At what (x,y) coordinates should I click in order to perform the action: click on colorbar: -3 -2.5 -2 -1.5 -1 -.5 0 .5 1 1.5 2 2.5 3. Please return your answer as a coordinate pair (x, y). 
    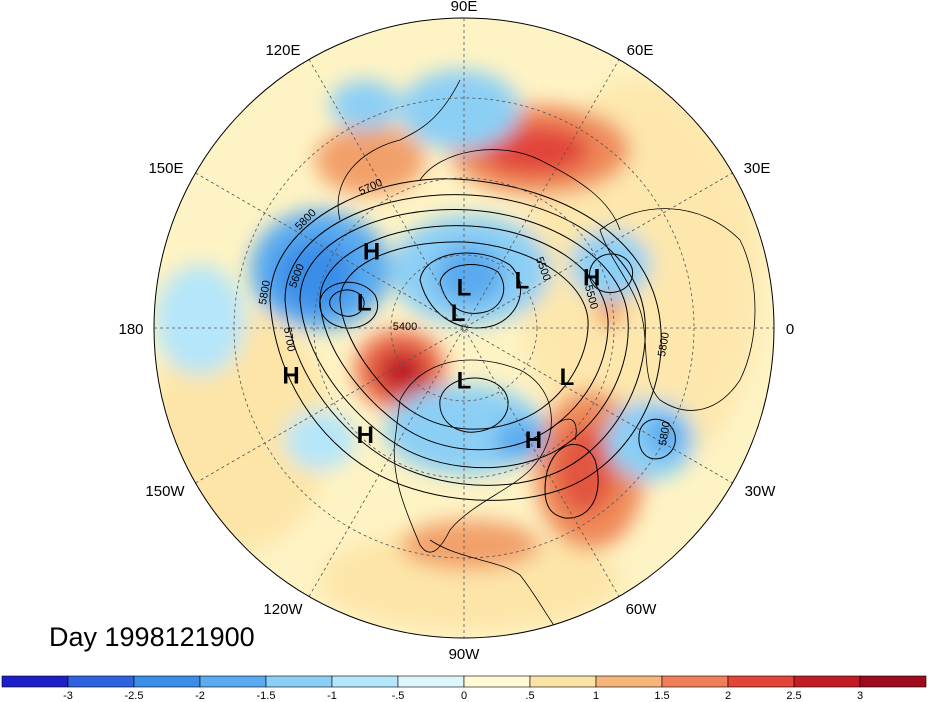
    Looking at the image, I should click on (464, 688).